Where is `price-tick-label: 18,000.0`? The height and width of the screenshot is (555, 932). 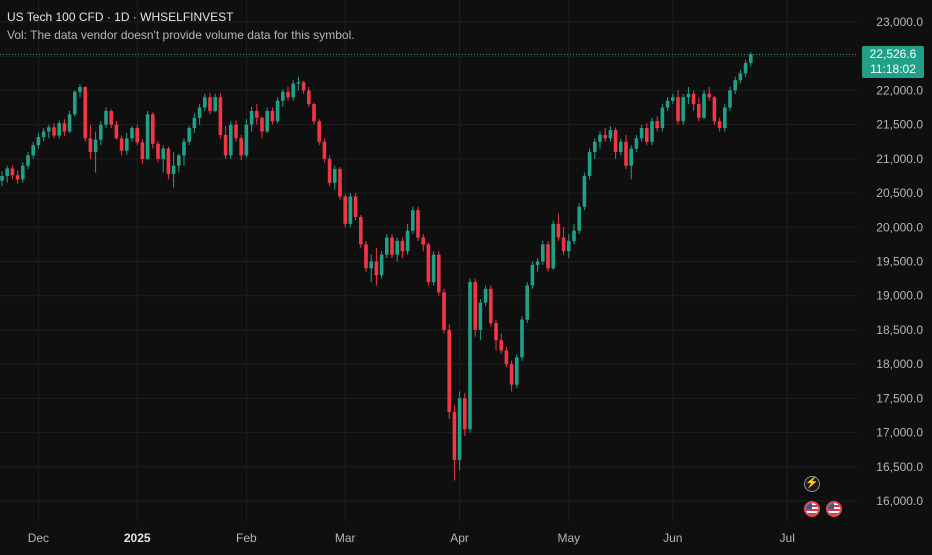 price-tick-label: 18,000.0 is located at coordinates (899, 364).